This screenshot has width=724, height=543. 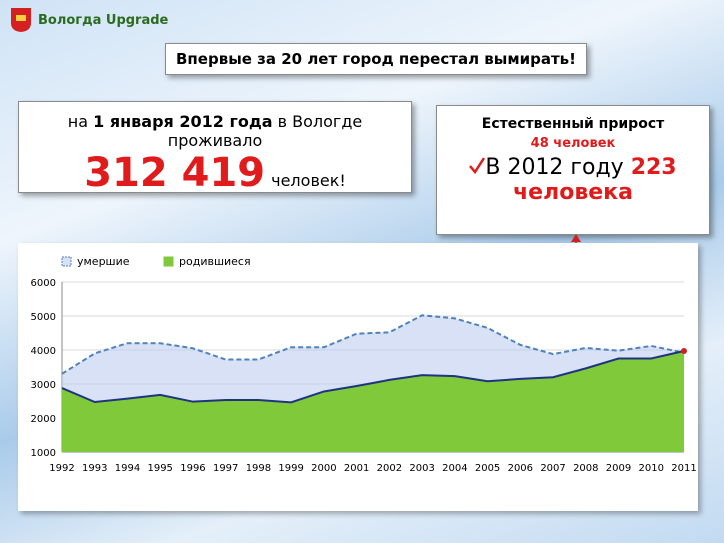 I want to click on unit: человека, so click(x=573, y=192).